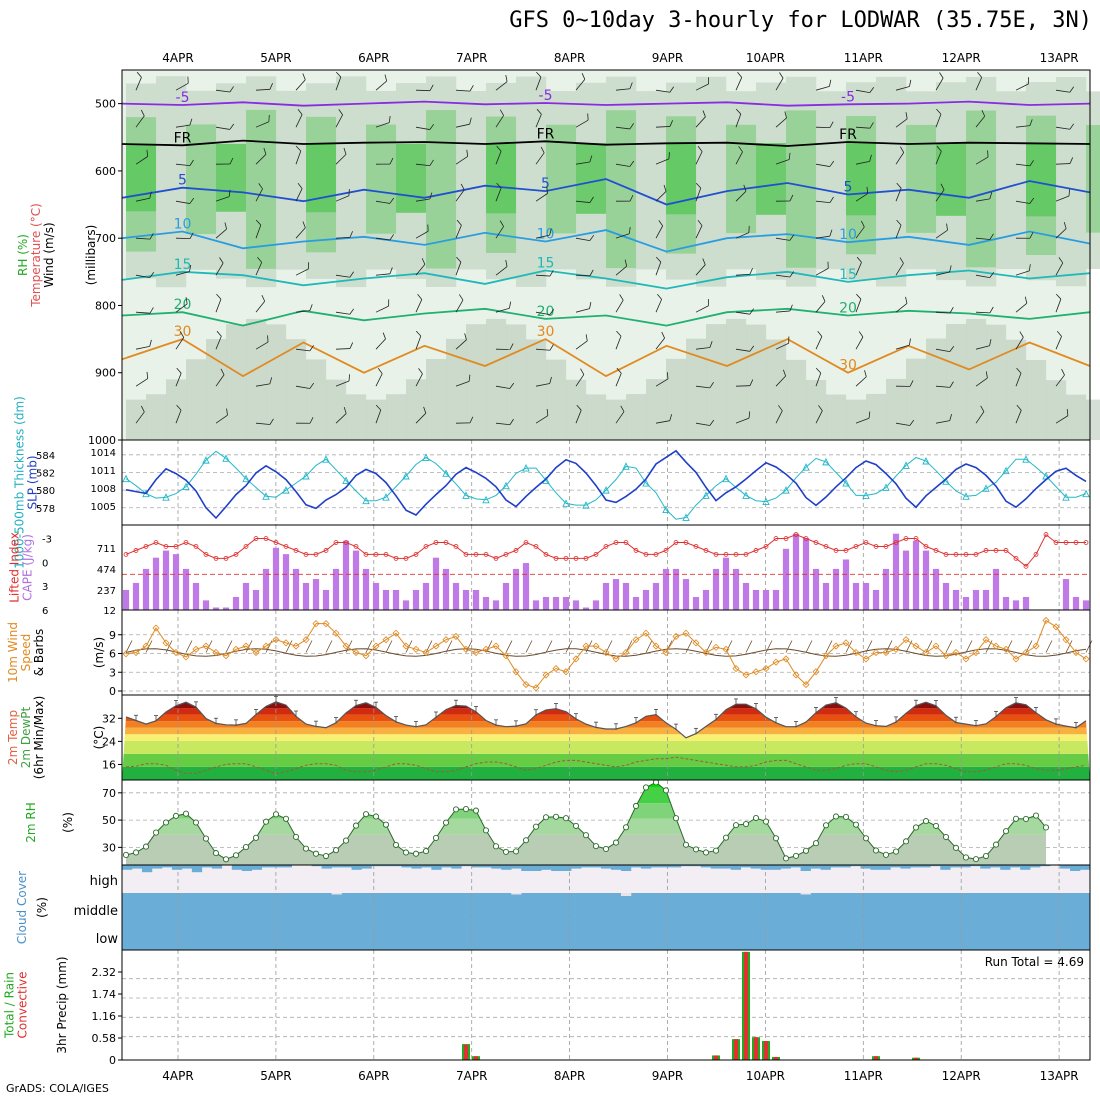 Image resolution: width=1100 pixels, height=1100 pixels. I want to click on precip-convective-bar, so click(466, 1052).